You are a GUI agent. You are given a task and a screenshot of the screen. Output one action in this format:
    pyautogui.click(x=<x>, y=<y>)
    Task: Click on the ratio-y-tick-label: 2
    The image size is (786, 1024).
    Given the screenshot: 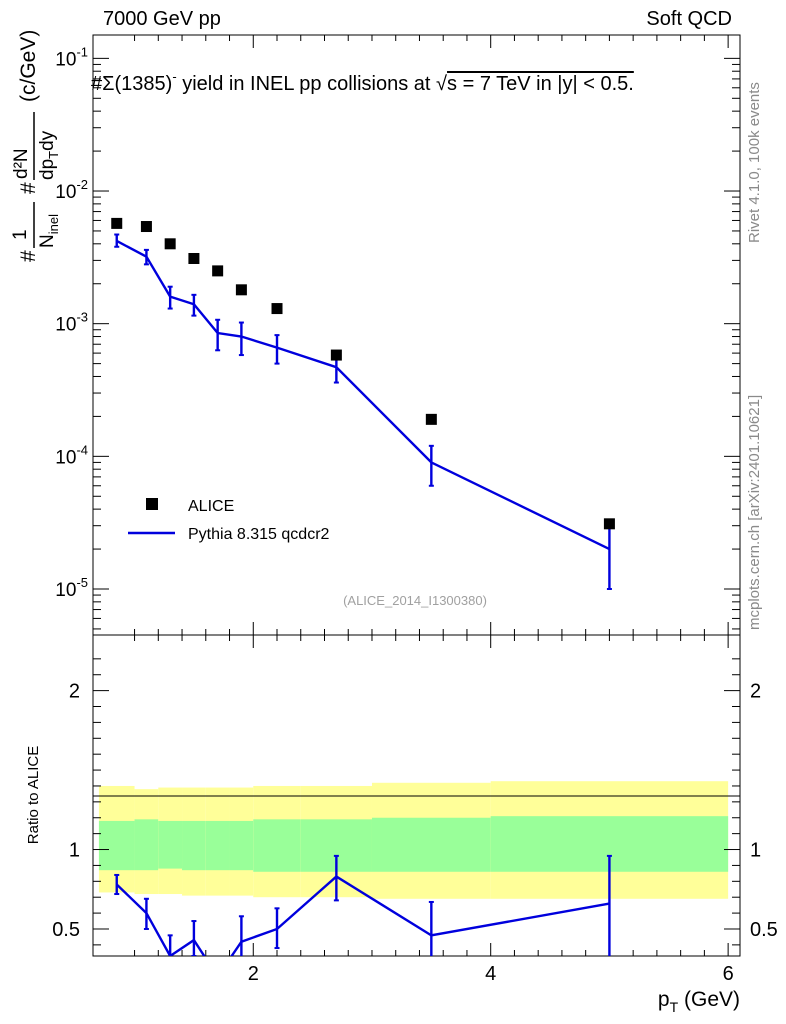 What is the action you would take?
    pyautogui.click(x=74, y=692)
    